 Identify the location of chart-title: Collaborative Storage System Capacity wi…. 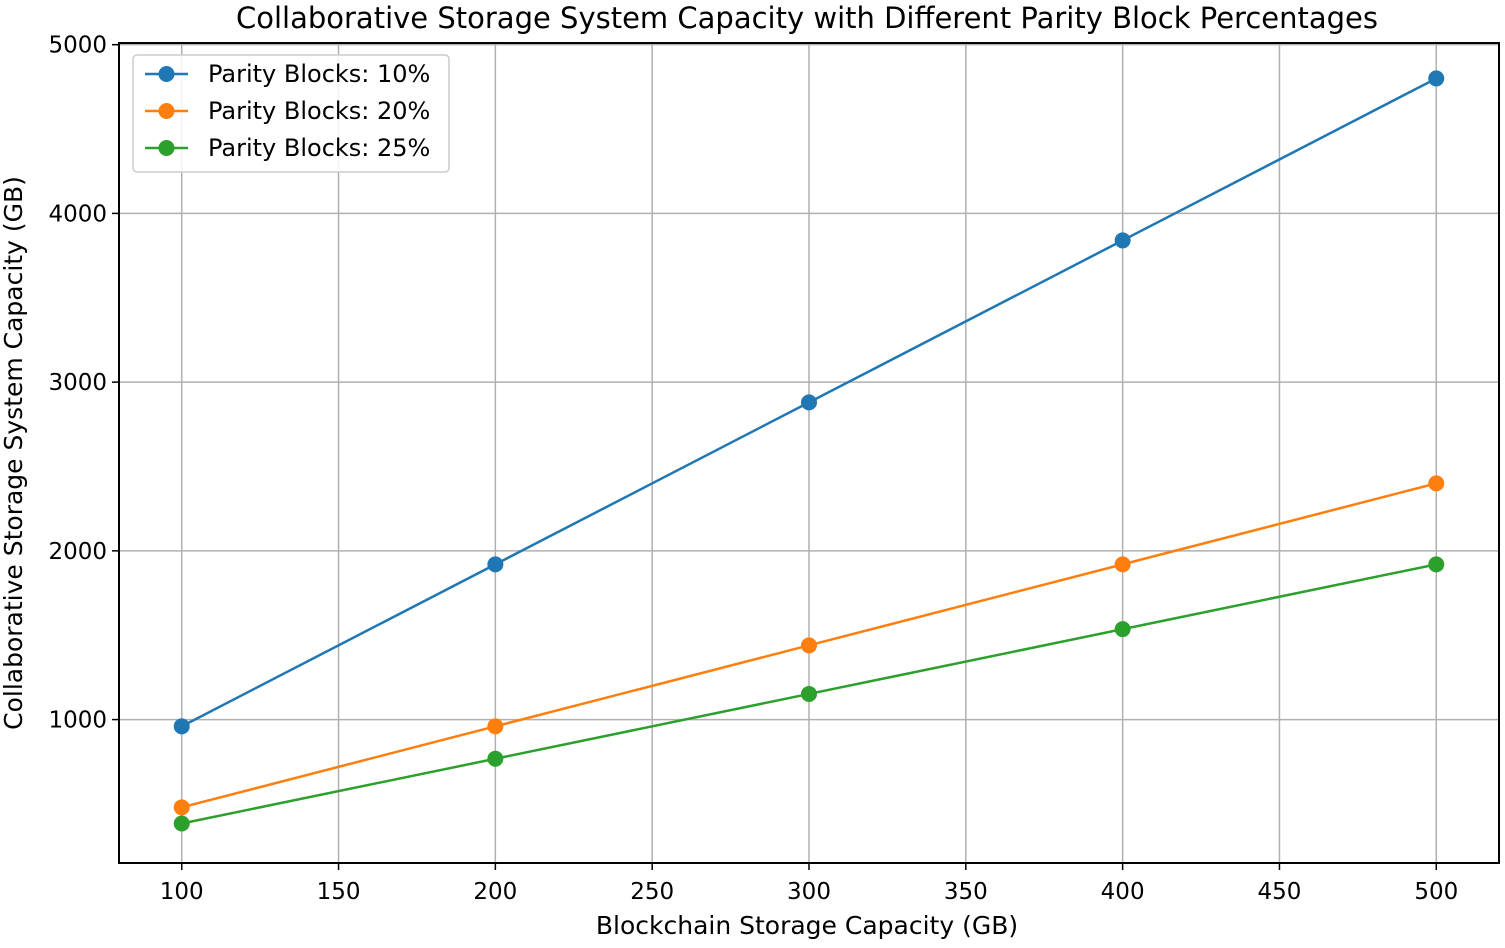
(807, 18).